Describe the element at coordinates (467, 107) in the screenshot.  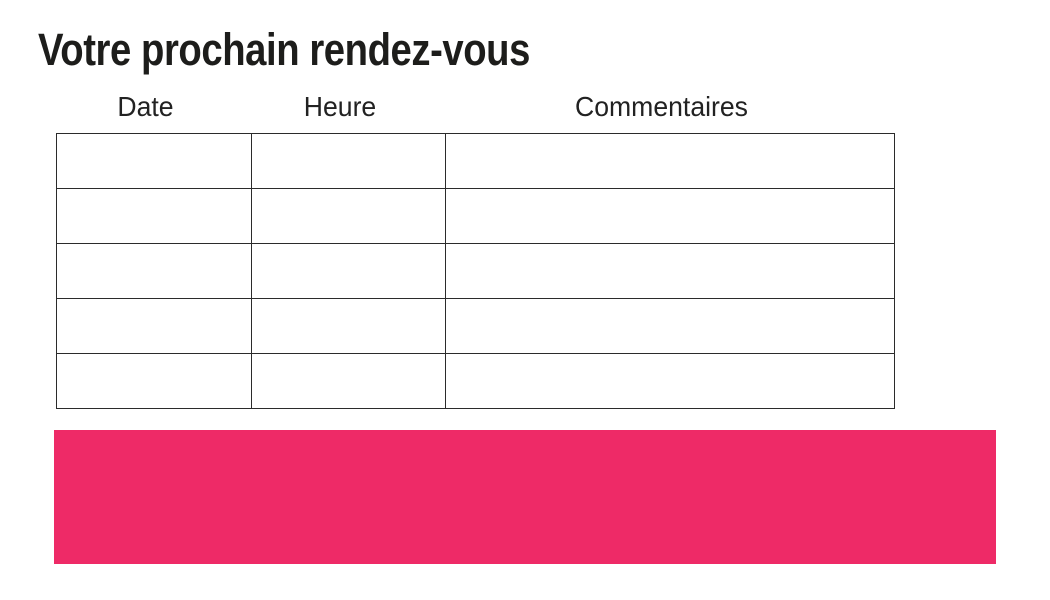
I see `table-header-row: Date Heure Commentaires` at that location.